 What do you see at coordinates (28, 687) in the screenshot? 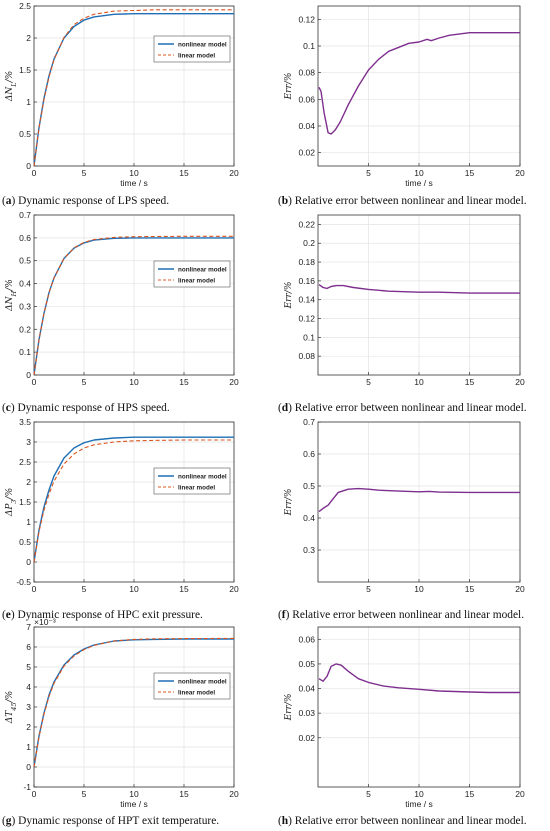
I see `y-tick-label: 4` at bounding box center [28, 687].